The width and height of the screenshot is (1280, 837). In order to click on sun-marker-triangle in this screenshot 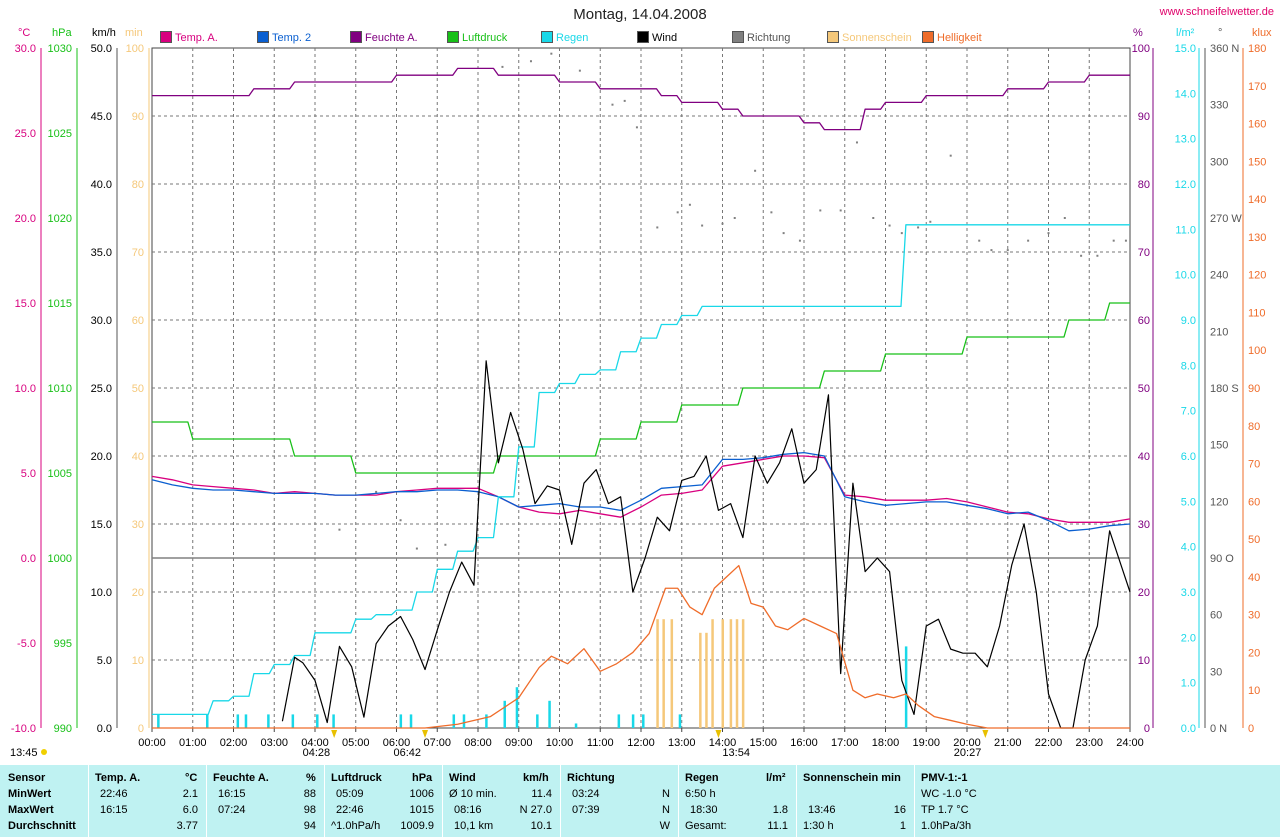, I will do `click(985, 734)`.